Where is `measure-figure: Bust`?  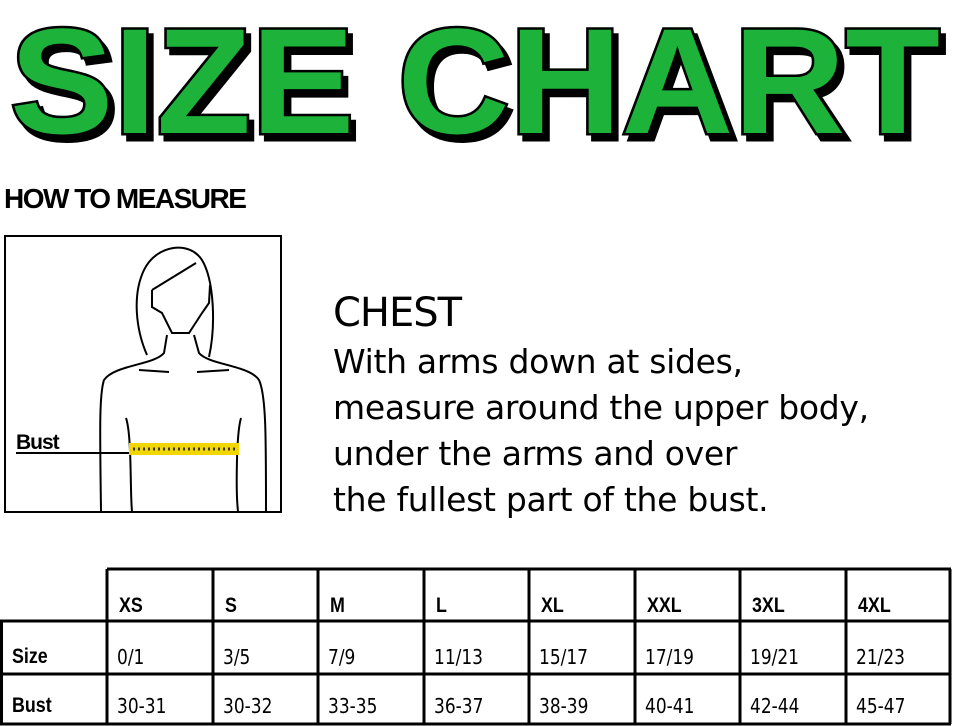
measure-figure: Bust is located at coordinates (143, 374).